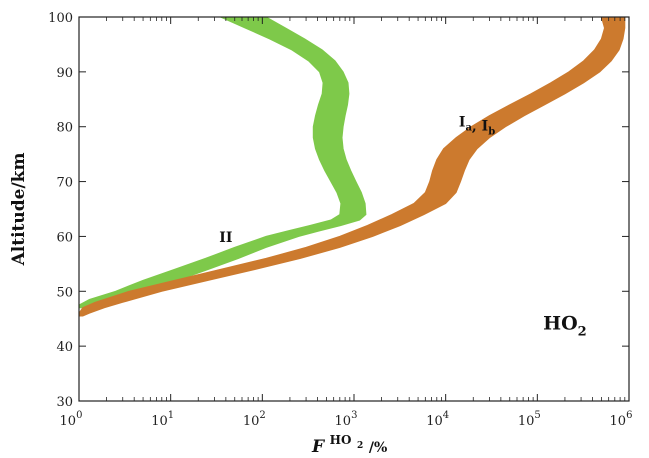  What do you see at coordinates (64, 402) in the screenshot?
I see `y-tick-label: 30` at bounding box center [64, 402].